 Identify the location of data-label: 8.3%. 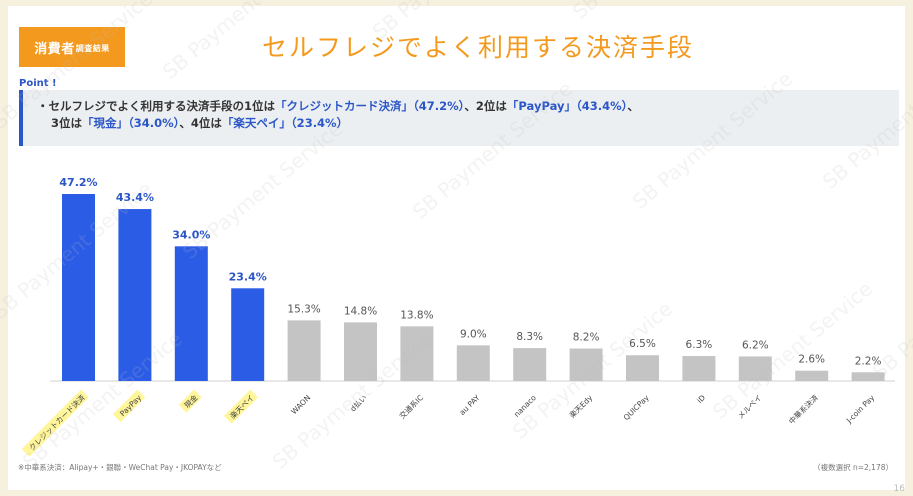
(529, 337).